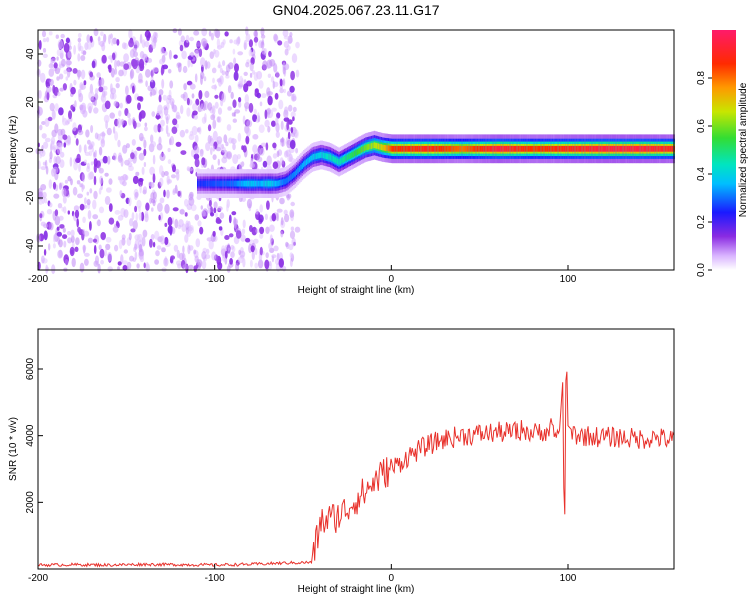 The image size is (750, 600). I want to click on x-tick-label: -200, so click(38, 279).